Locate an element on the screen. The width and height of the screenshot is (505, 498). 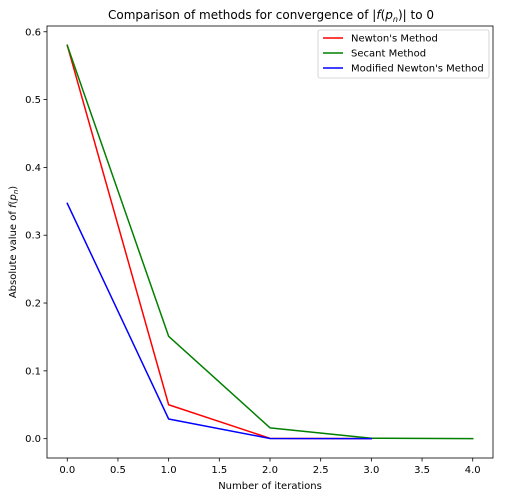
legend-label-1: Newton's Method is located at coordinates (394, 39).